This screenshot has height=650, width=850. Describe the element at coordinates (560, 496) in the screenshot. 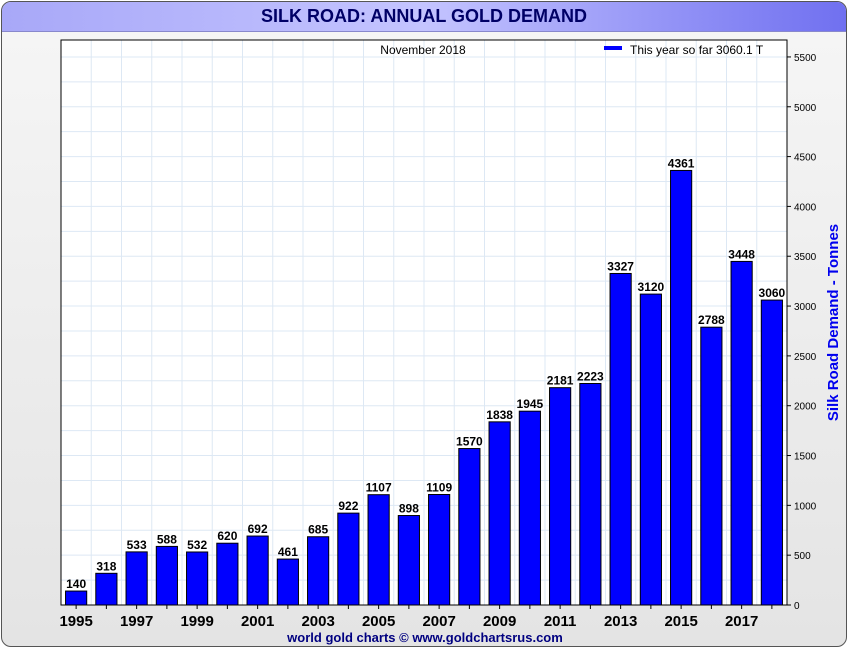

I see `bar-2011` at that location.